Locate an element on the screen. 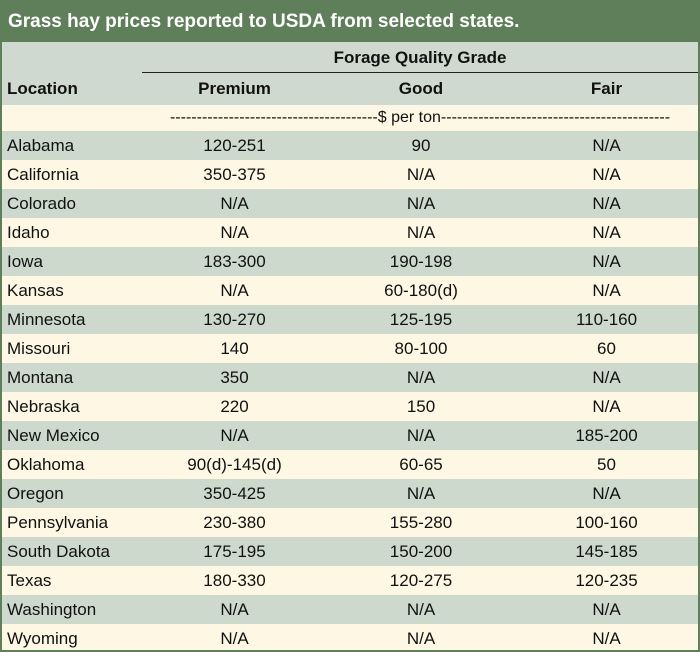 Image resolution: width=700 pixels, height=652 pixels. column-header-good: Good is located at coordinates (421, 88).